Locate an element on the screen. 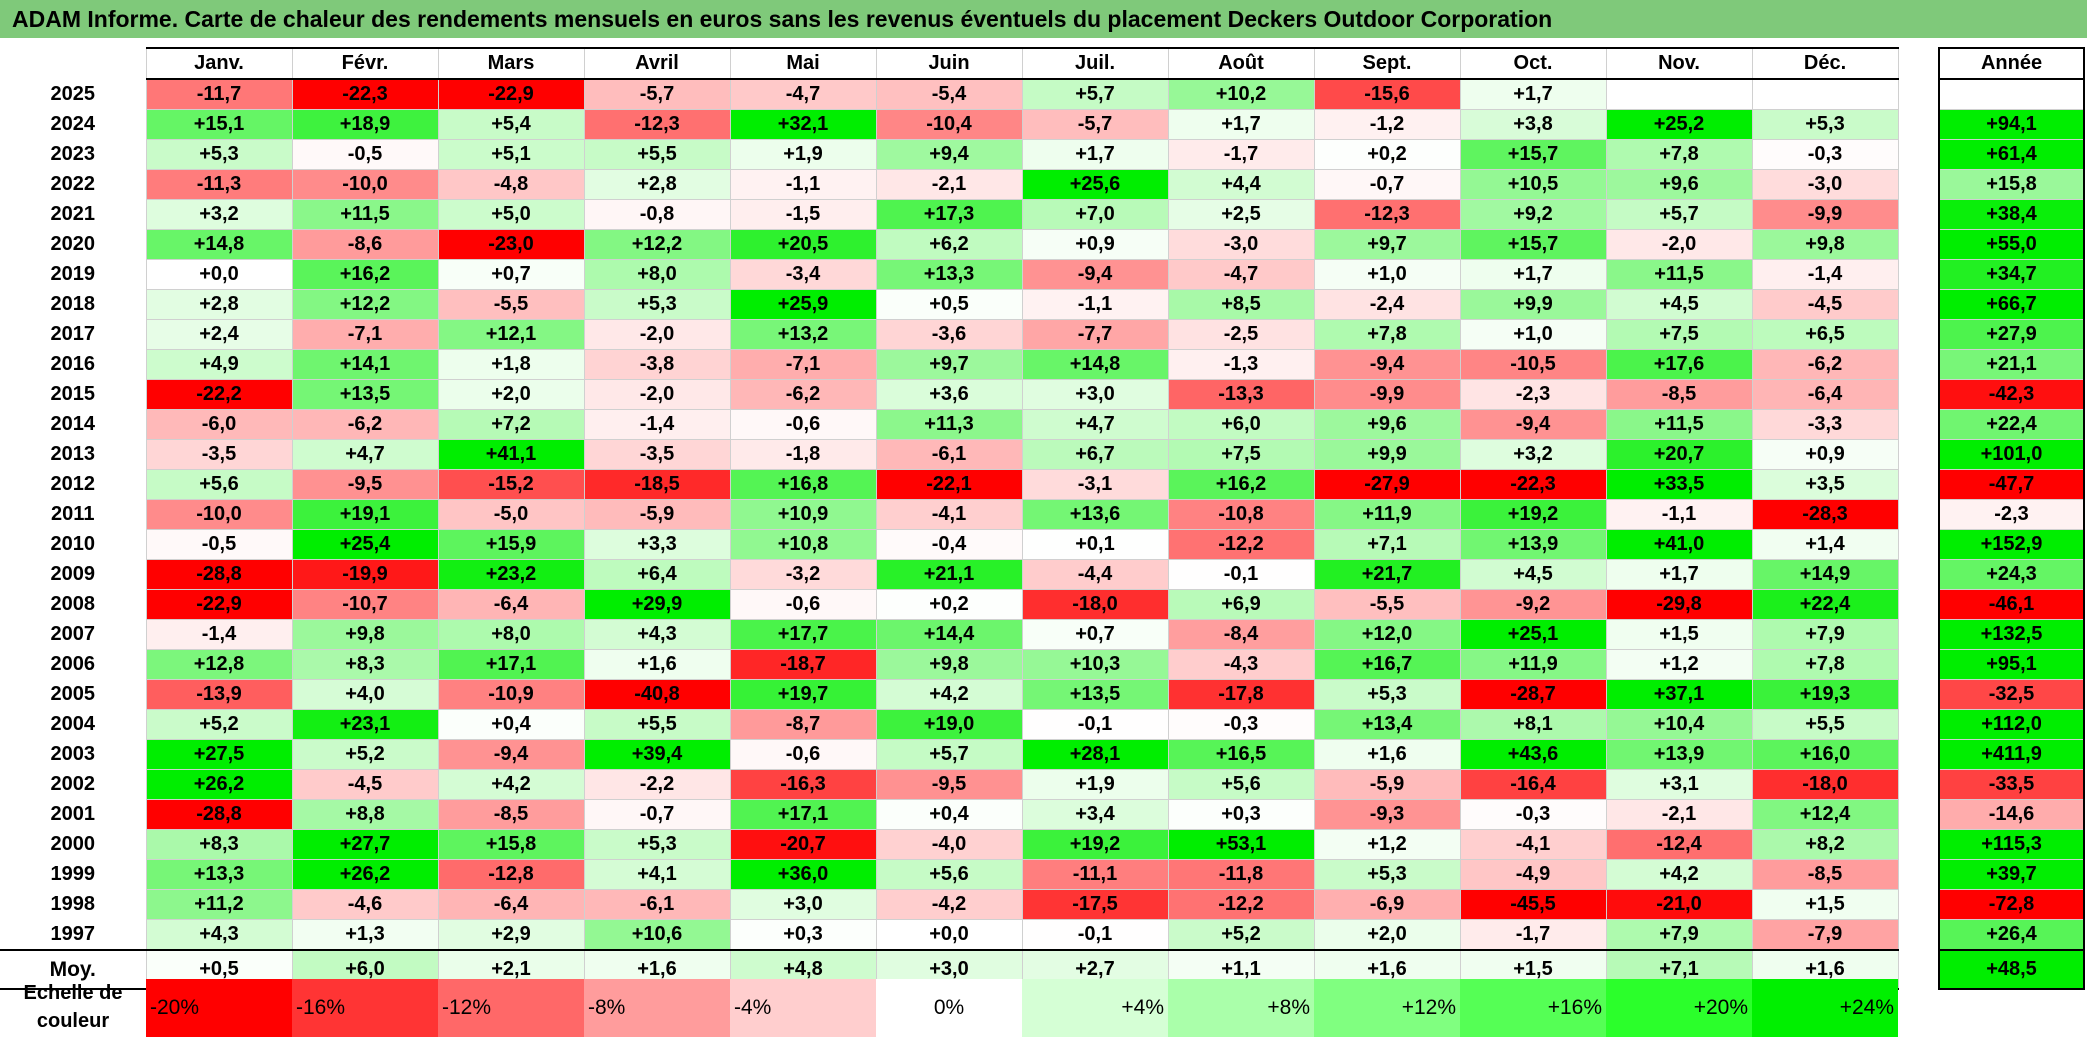 This screenshot has height=1037, width=2087. scale-step: +24% is located at coordinates (1825, 1008).